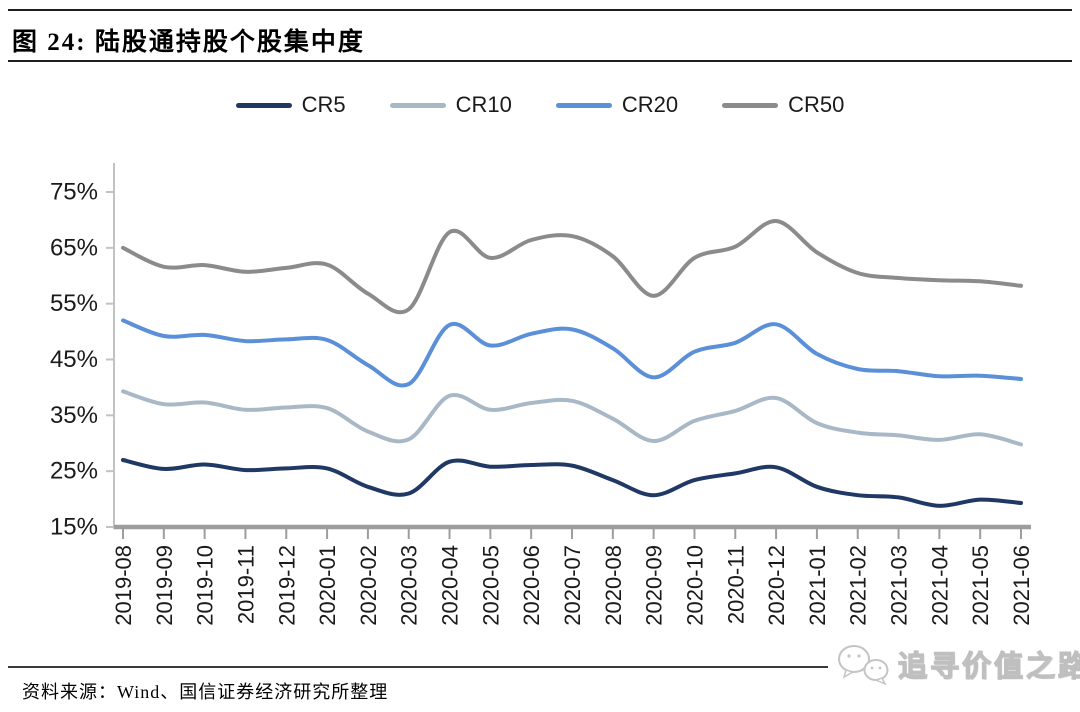 This screenshot has width=1080, height=712. Describe the element at coordinates (123, 585) in the screenshot. I see `x-tick-label: 2019-08` at that location.